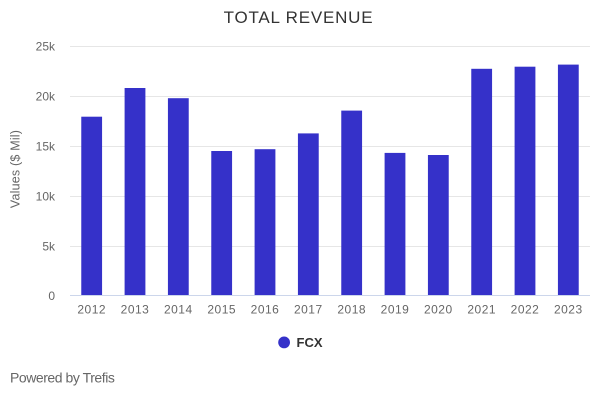 The width and height of the screenshot is (600, 400). I want to click on svg-text: 15k, so click(46, 147).